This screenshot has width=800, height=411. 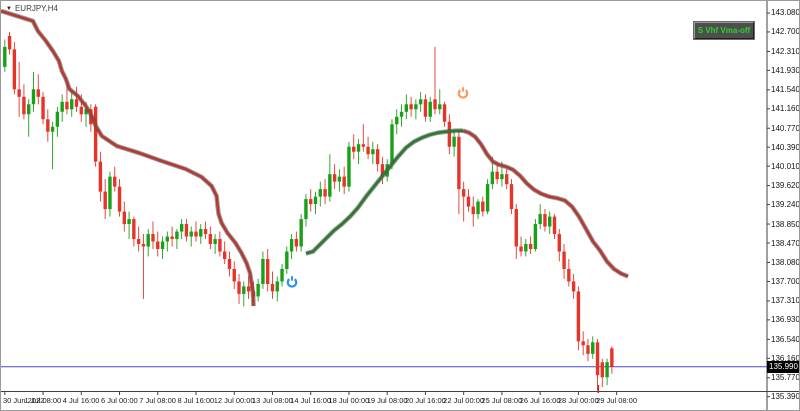 What do you see at coordinates (785, 358) in the screenshot?
I see `price-axis-label: 136.160` at bounding box center [785, 358].